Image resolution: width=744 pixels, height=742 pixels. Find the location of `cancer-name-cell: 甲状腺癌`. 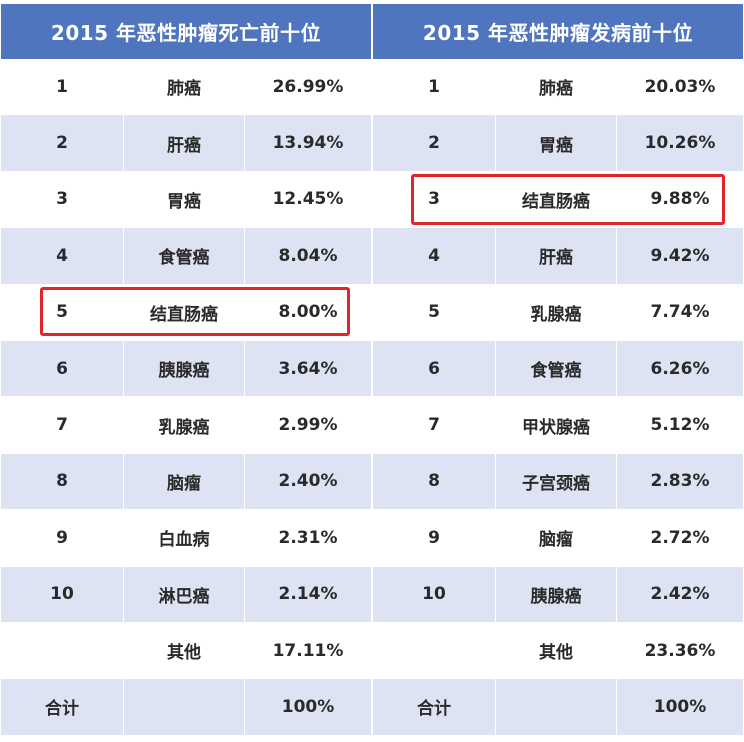

cancer-name-cell: 甲状腺癌 is located at coordinates (556, 425).